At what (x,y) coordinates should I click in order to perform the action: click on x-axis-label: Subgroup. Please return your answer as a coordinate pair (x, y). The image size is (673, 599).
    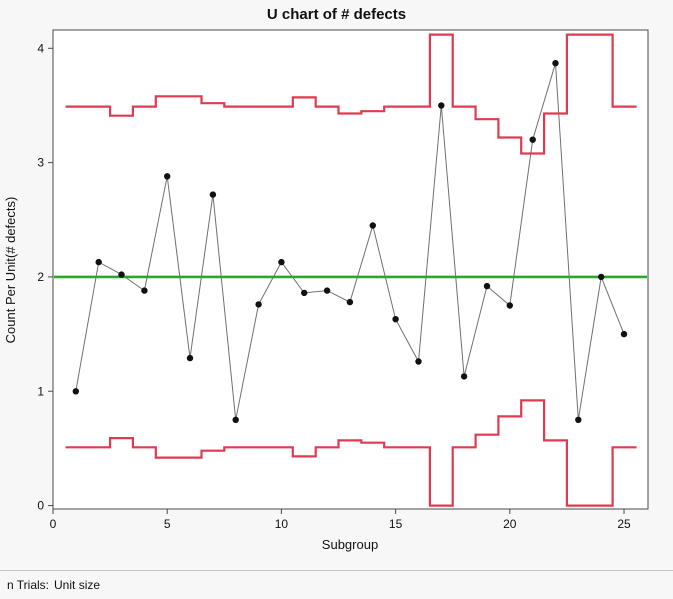
    Looking at the image, I should click on (350, 544).